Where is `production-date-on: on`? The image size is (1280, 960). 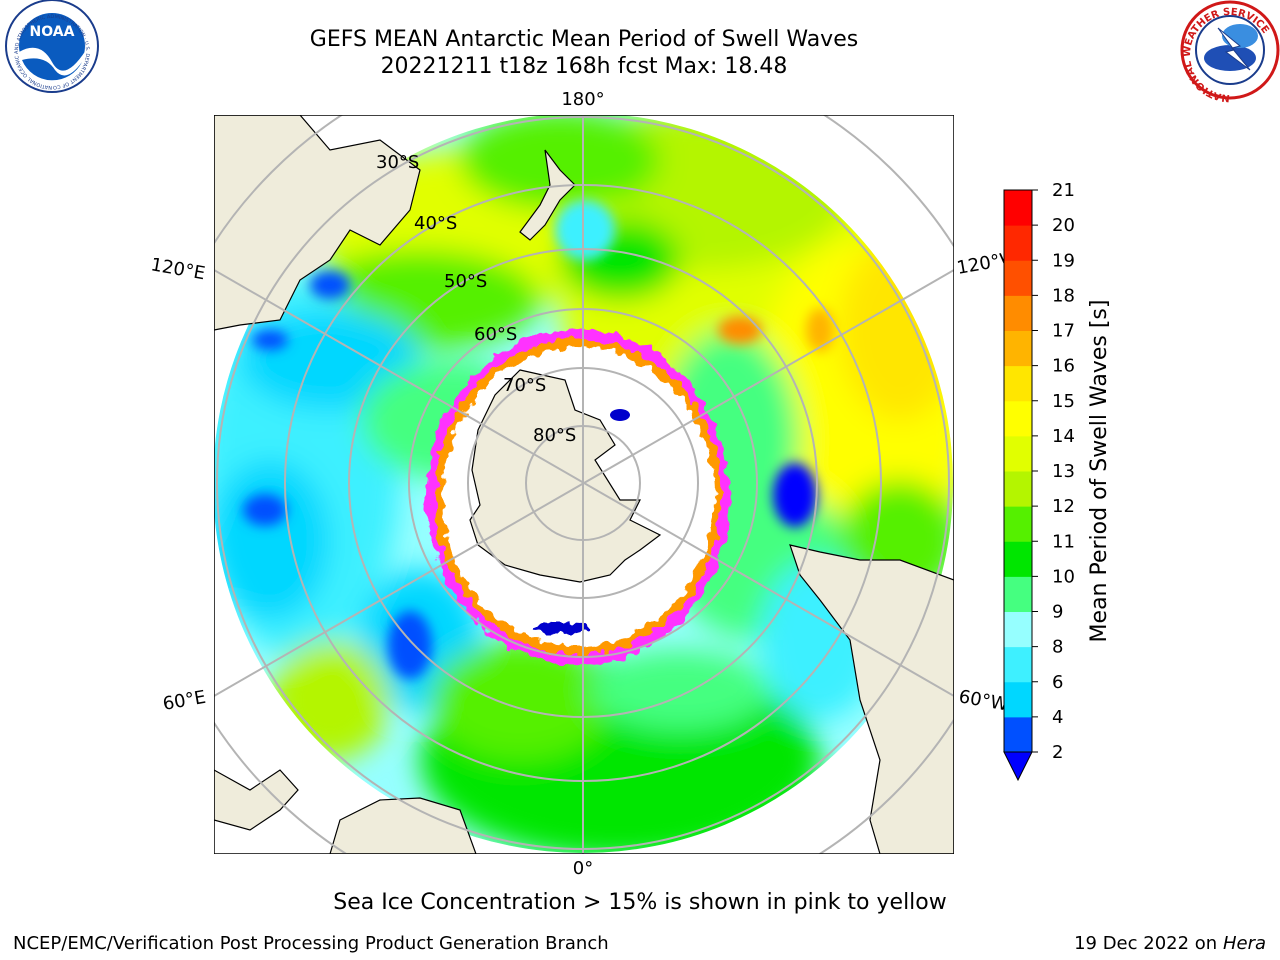
production-date-on: on is located at coordinates (1206, 943).